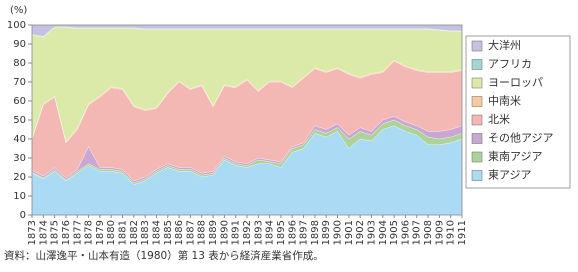 This screenshot has height=272, width=578. What do you see at coordinates (19, 196) in the screenshot?
I see `y-tick-label: 10` at bounding box center [19, 196].